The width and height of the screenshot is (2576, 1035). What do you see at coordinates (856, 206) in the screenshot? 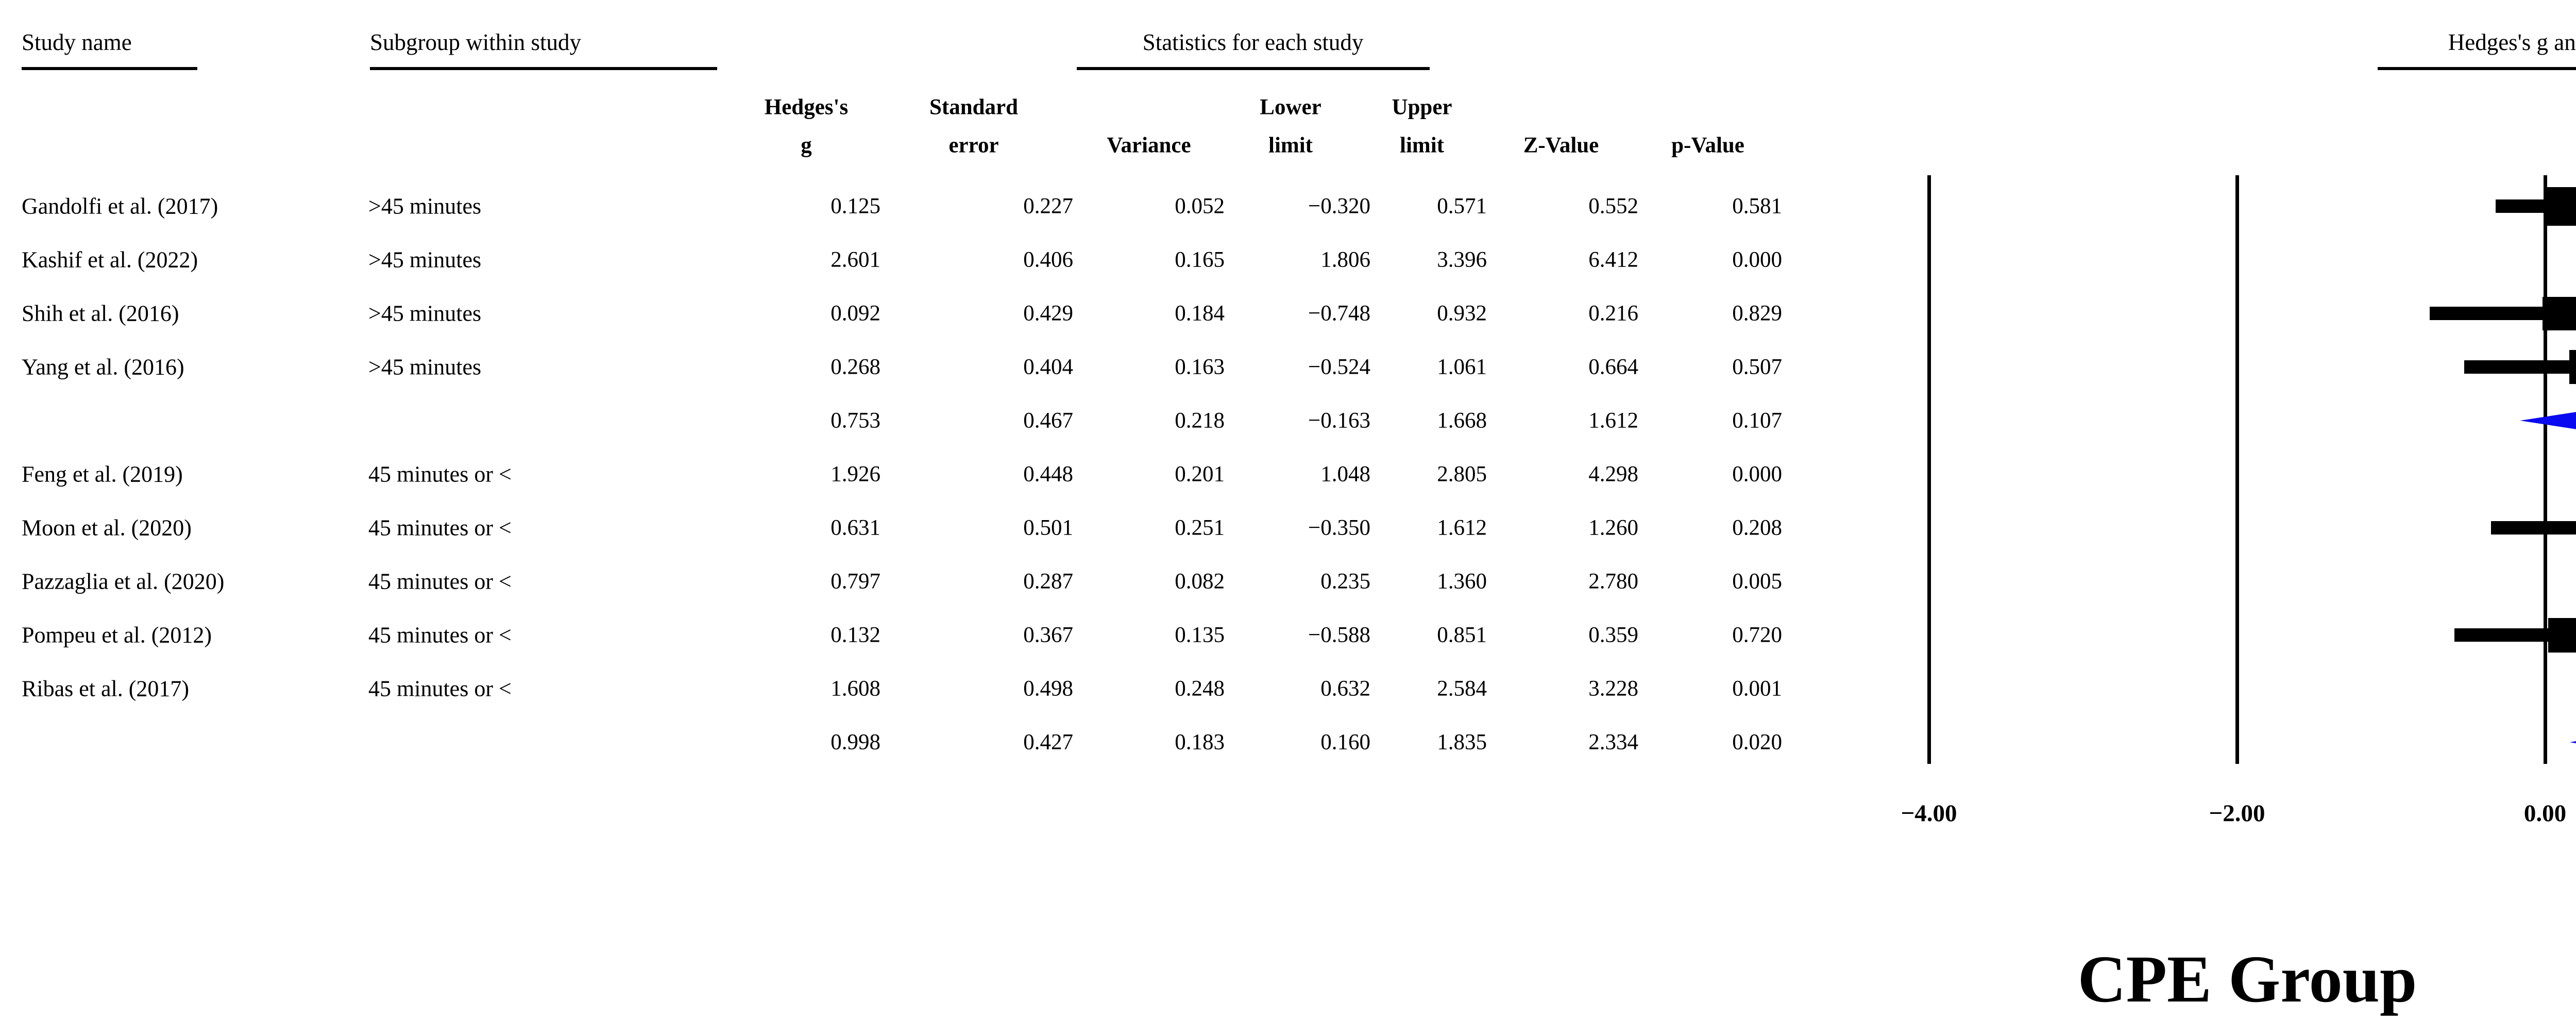
I see `stat-cell: 0.125` at bounding box center [856, 206].